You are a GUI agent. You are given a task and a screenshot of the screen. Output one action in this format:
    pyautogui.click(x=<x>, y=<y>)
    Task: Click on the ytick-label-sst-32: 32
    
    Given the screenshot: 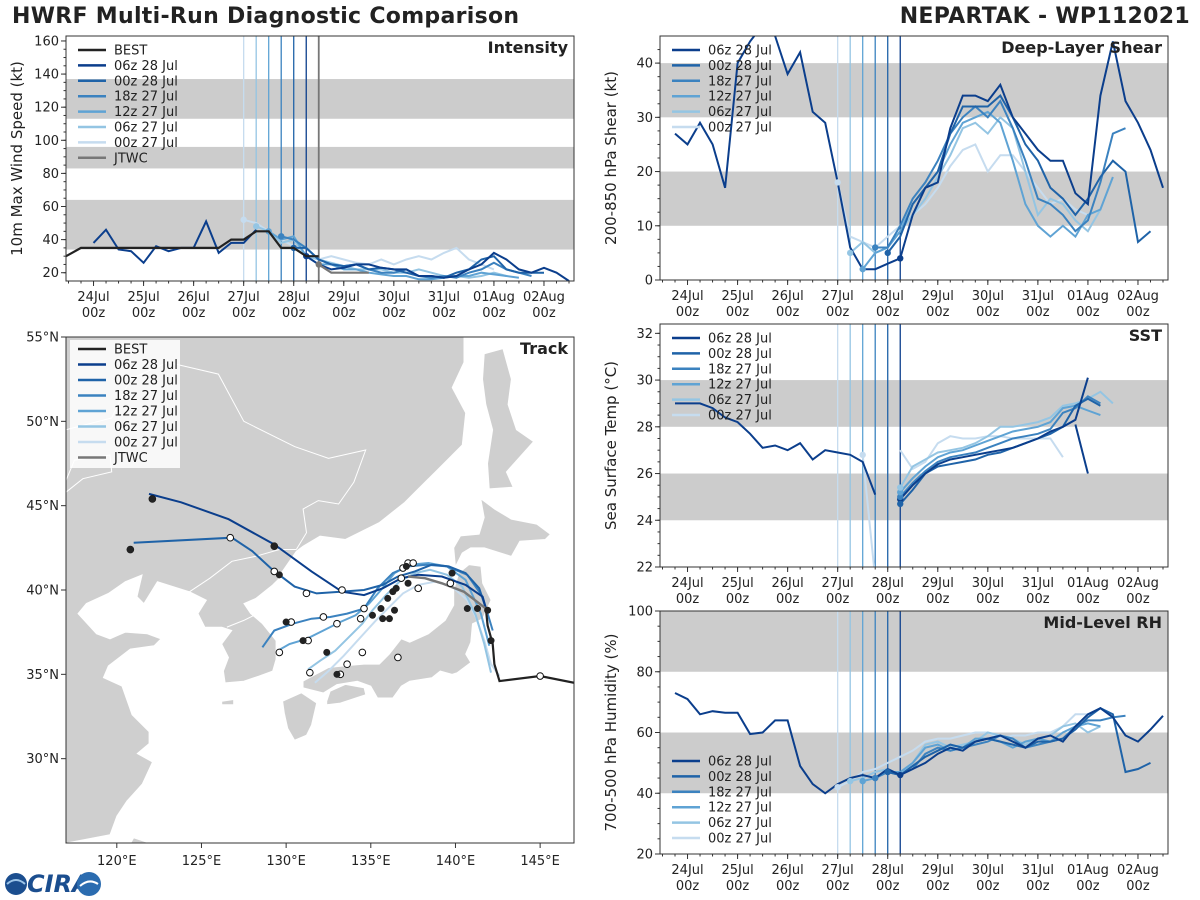 What is the action you would take?
    pyautogui.click(x=644, y=334)
    